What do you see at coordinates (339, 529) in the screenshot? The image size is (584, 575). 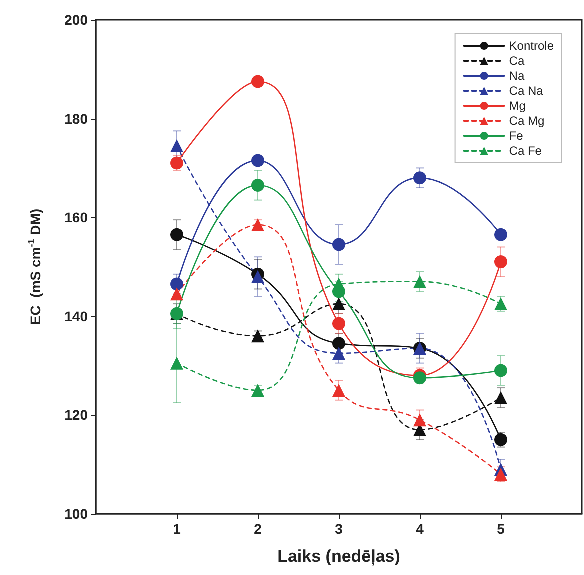 I see `x-tick-label: 3` at bounding box center [339, 529].